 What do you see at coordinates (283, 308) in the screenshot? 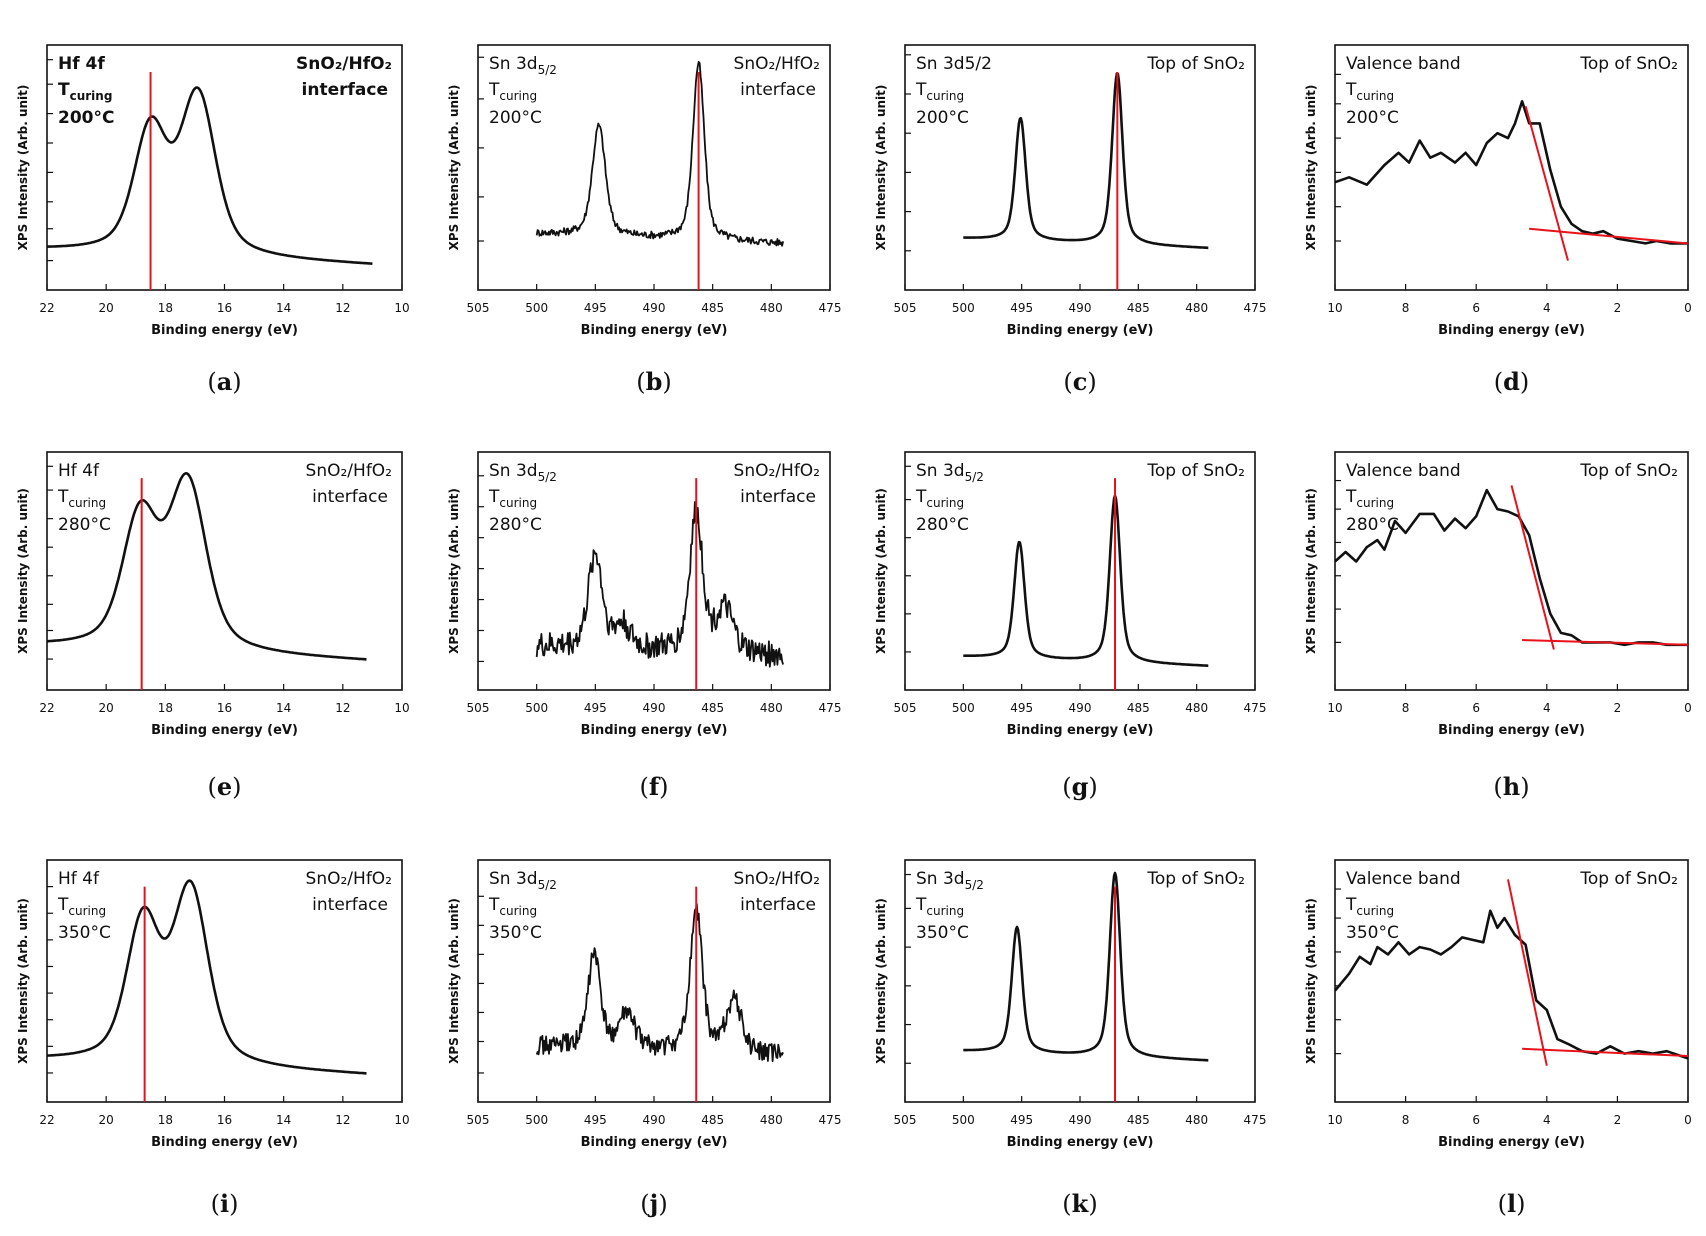
I see `x-tick-label: 14` at bounding box center [283, 308].